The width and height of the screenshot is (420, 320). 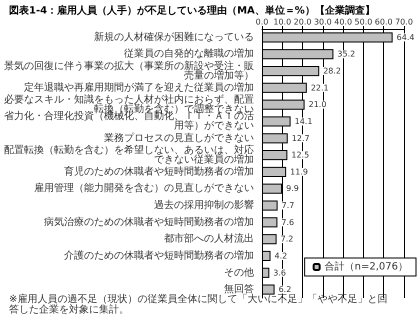 I want to click on y-tick-label: 定年退職や再雇用期間が満了を迎えた従業員の増加, so click(x=139, y=87).